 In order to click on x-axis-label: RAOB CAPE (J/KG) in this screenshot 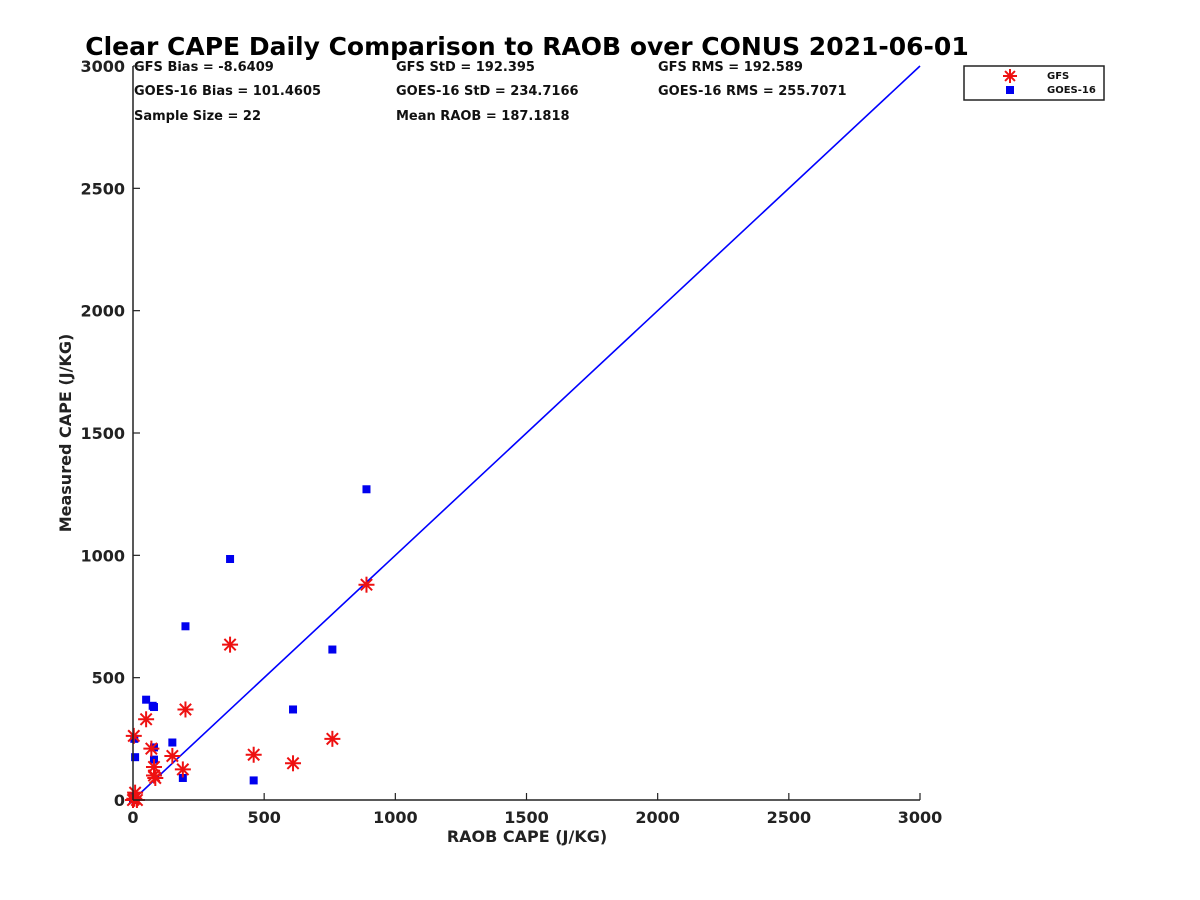, I will do `click(527, 836)`.